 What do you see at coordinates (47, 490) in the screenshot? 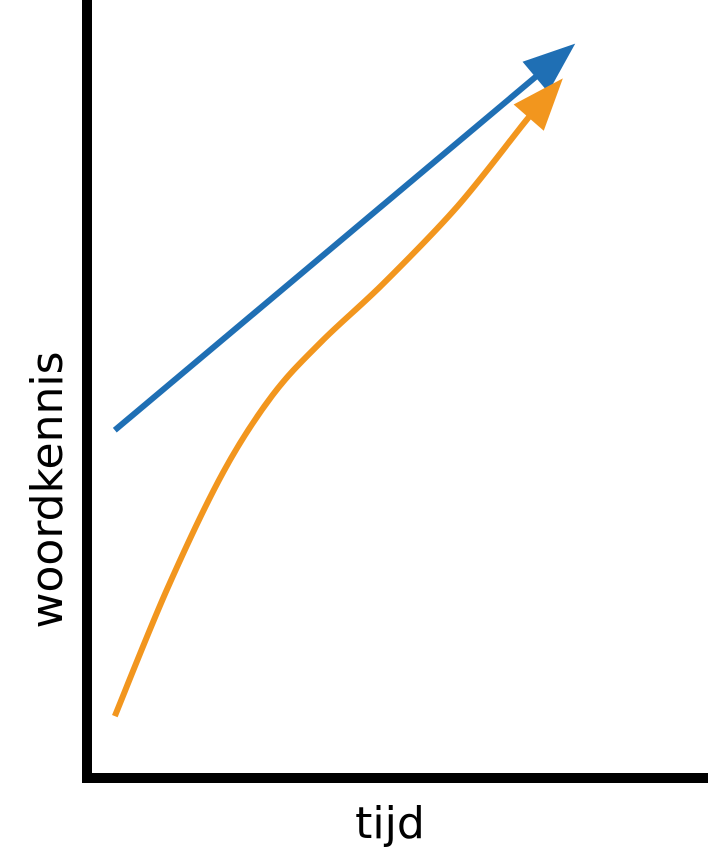
I see `y-axis-label: woordkennis` at bounding box center [47, 490].